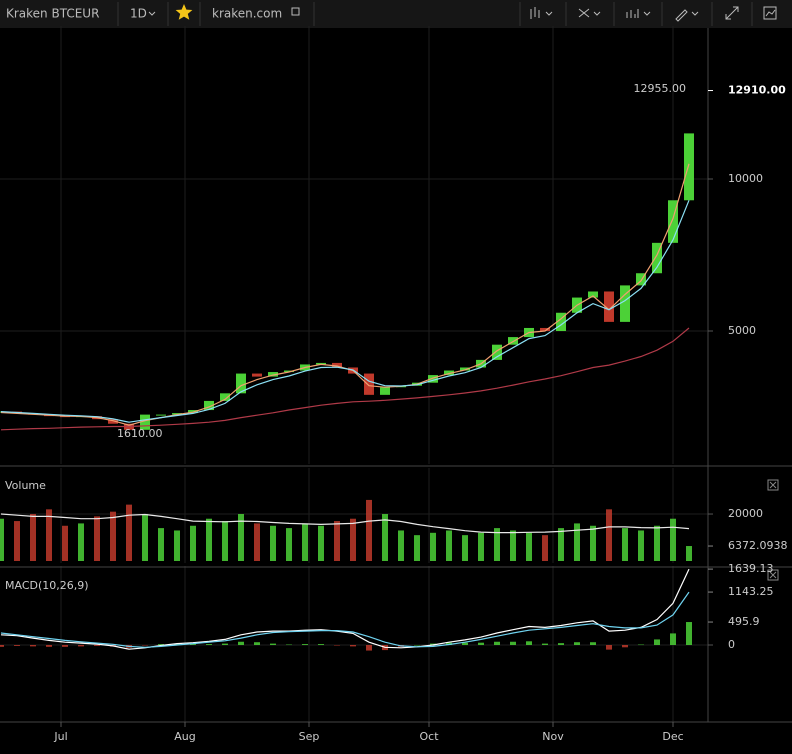 The height and width of the screenshot is (754, 792). I want to click on x-tick-label: Sep, so click(309, 736).